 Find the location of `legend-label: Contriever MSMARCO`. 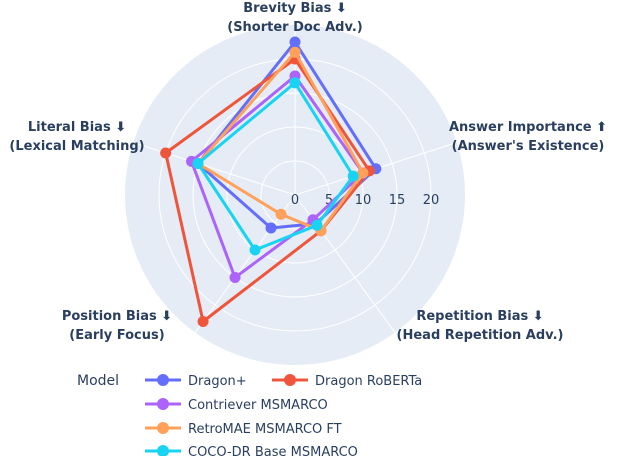

legend-label: Contriever MSMARCO is located at coordinates (258, 405).